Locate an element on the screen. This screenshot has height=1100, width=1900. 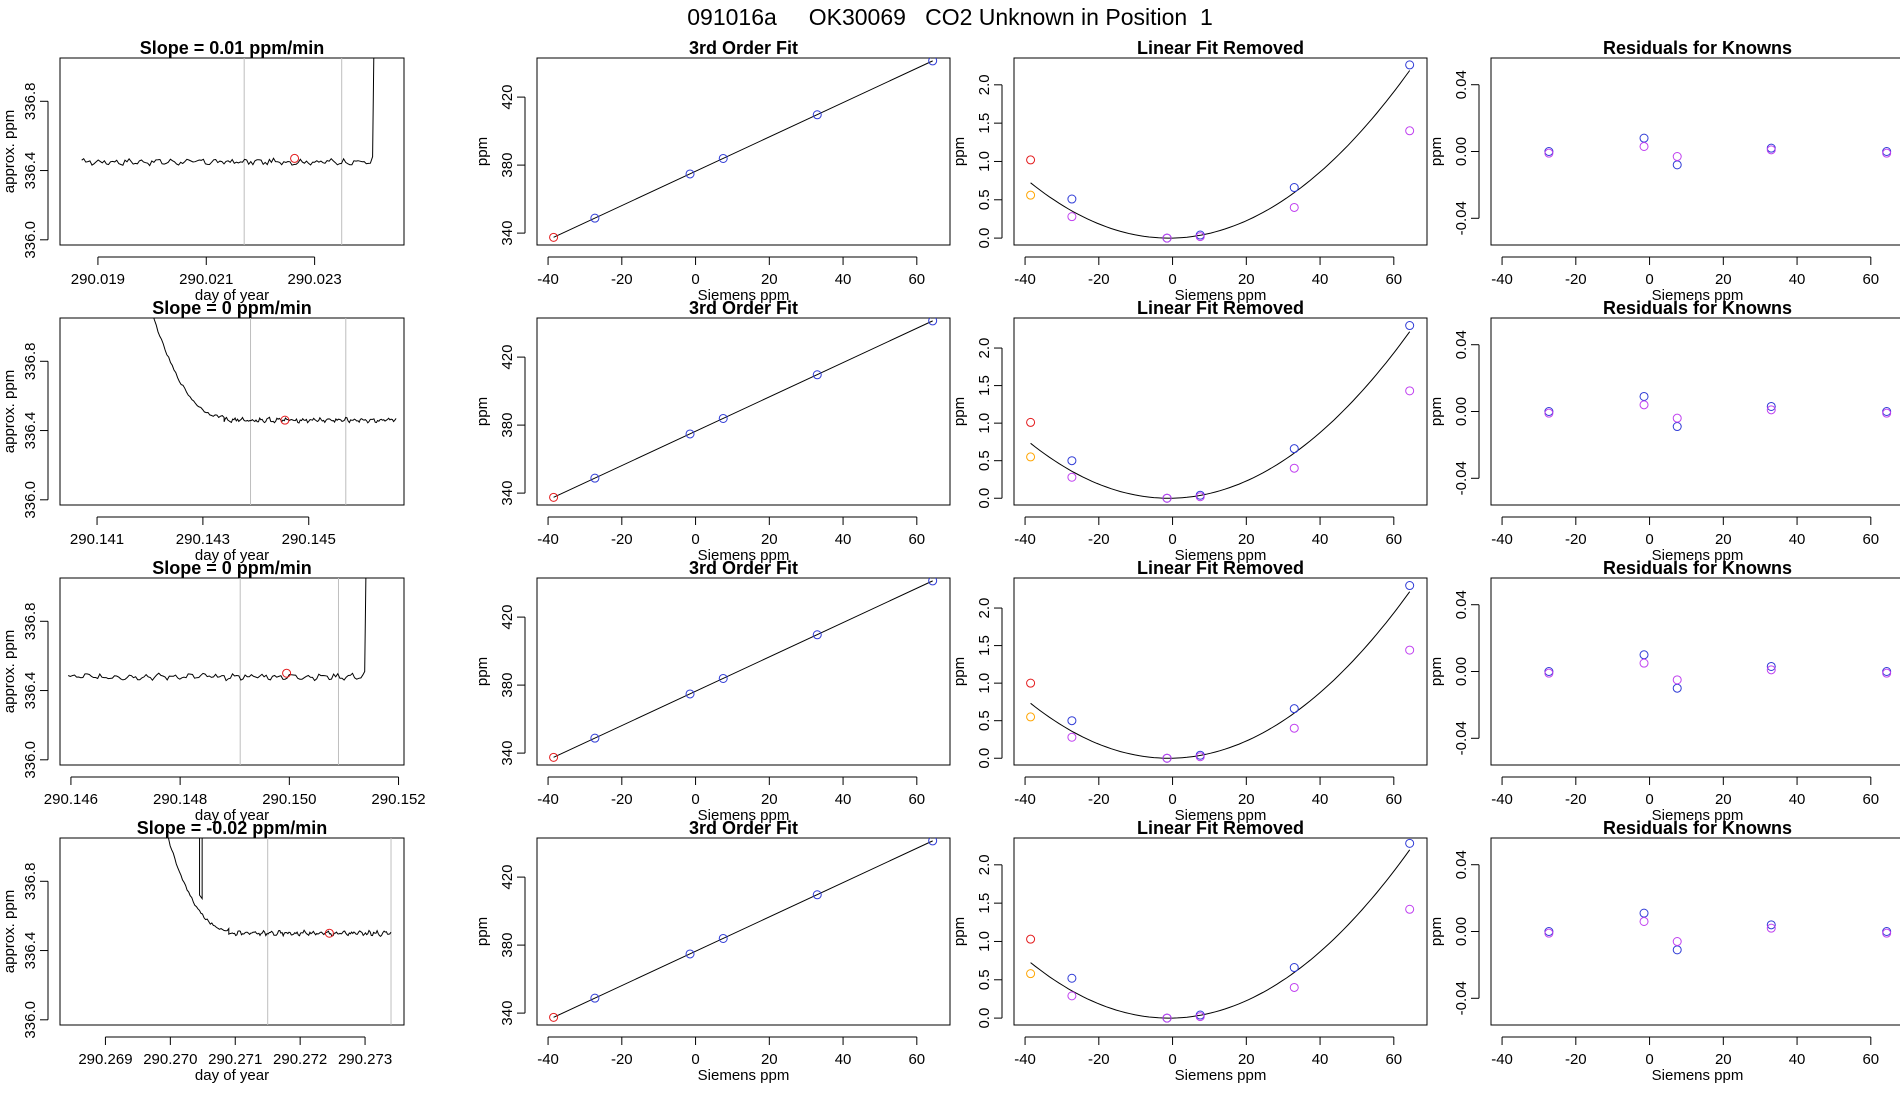
x-tick-label: 290.269 is located at coordinates (105, 1059).